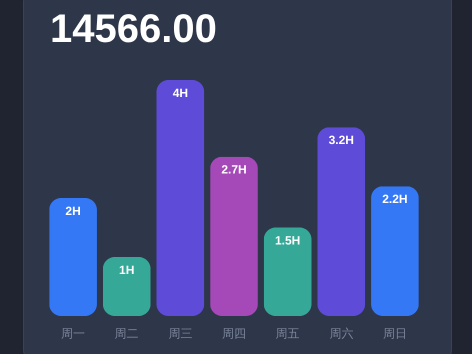  I want to click on chart-title: 14566.00, so click(133, 29).